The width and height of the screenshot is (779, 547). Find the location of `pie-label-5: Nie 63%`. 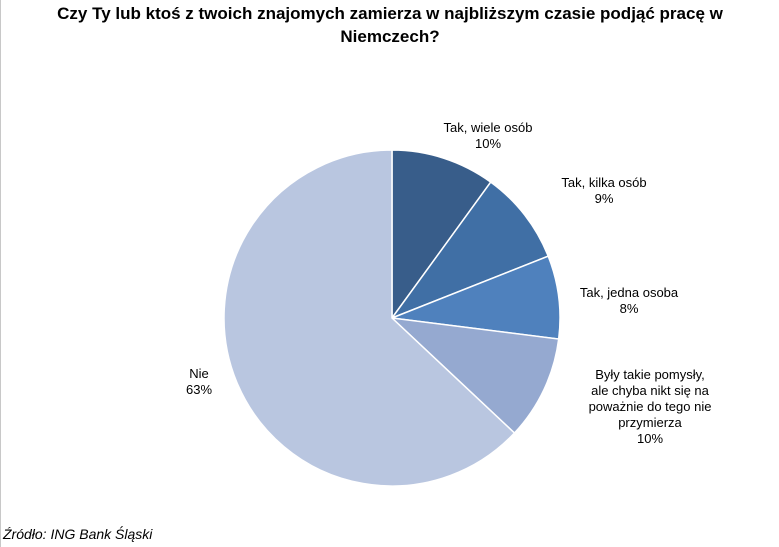

pie-label-5: Nie 63% is located at coordinates (199, 381).